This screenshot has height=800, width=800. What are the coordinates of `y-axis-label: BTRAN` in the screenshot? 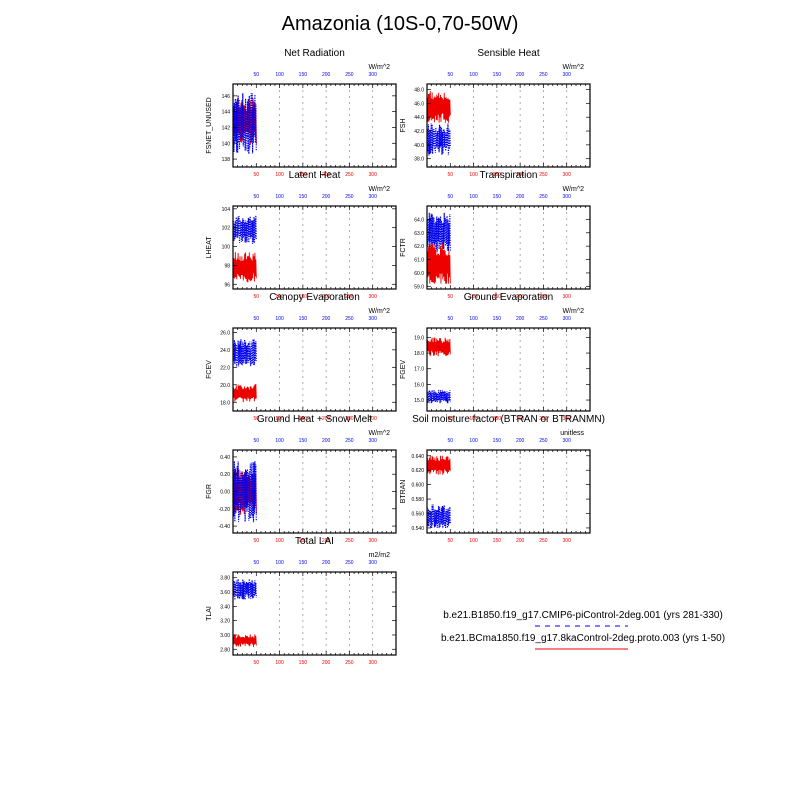 It's located at (403, 492).